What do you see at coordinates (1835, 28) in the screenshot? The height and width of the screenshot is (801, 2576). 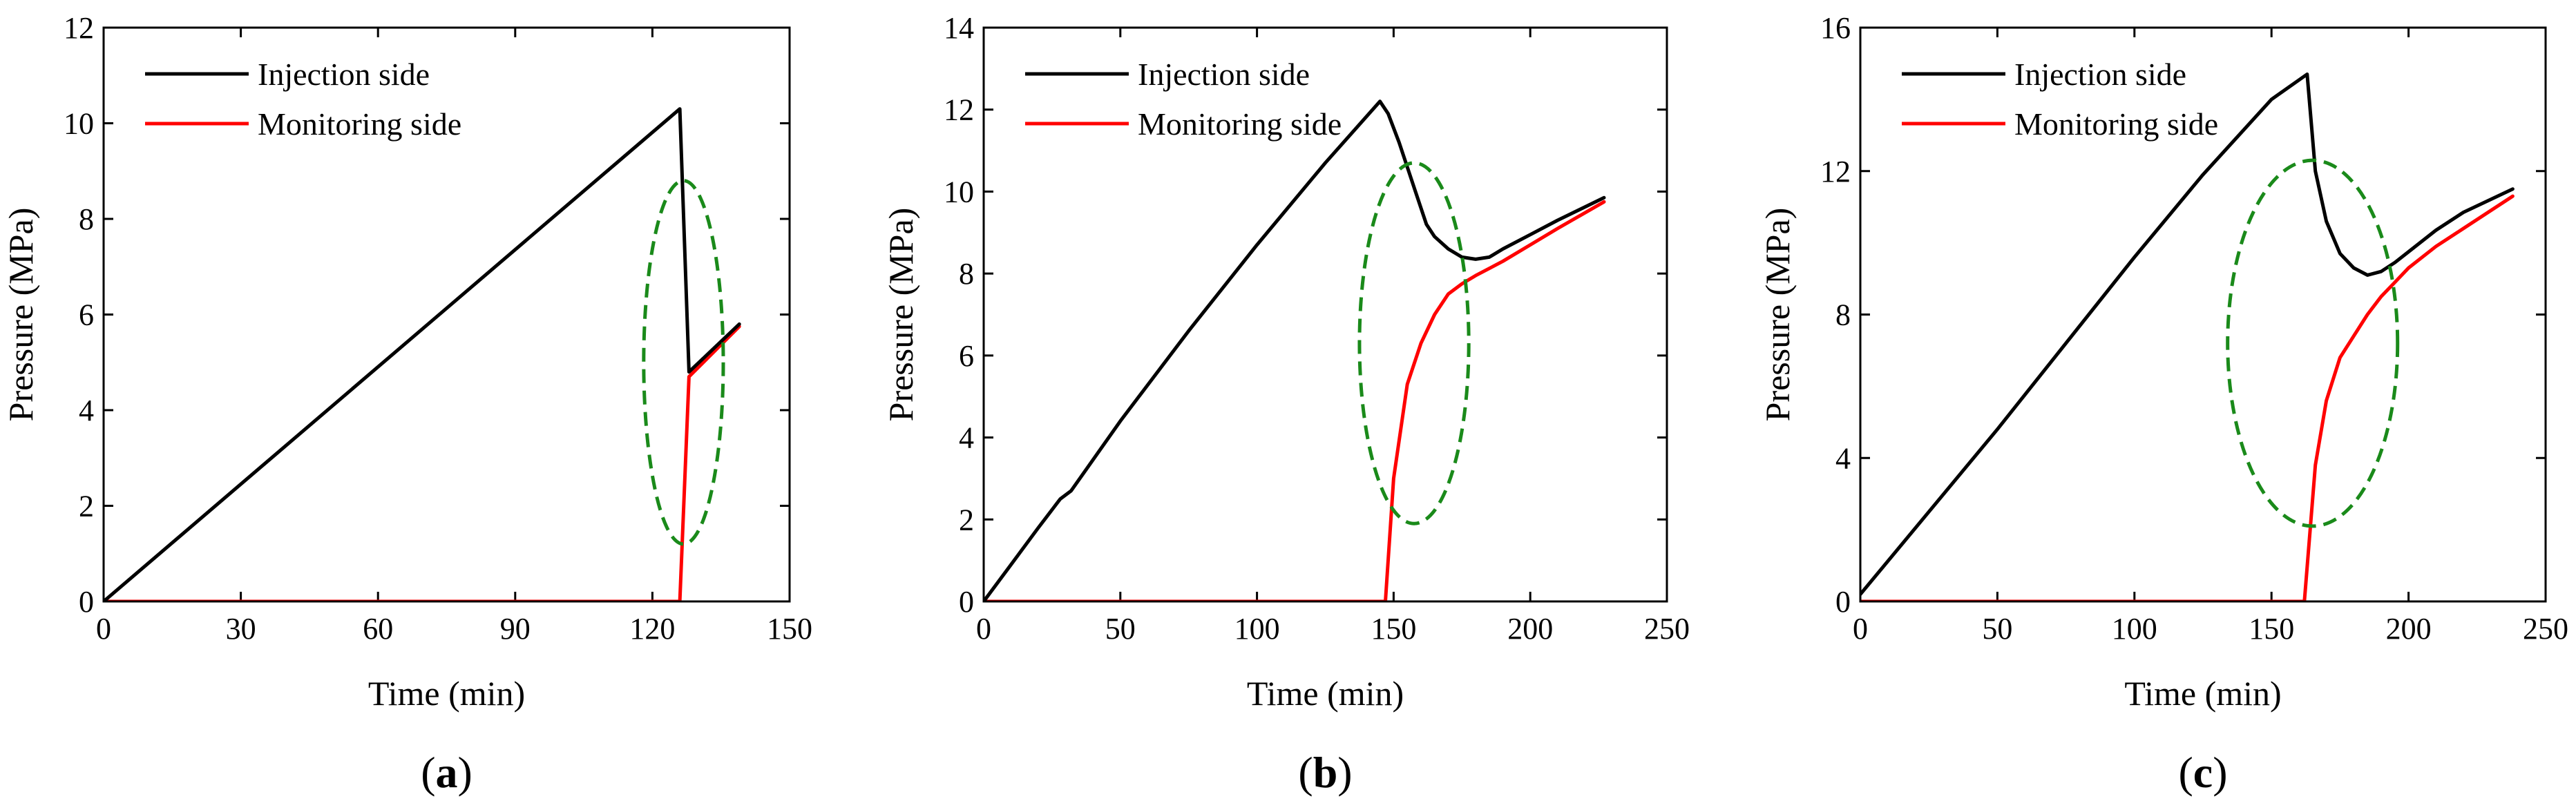 I see `y-tick-label: 16` at bounding box center [1835, 28].